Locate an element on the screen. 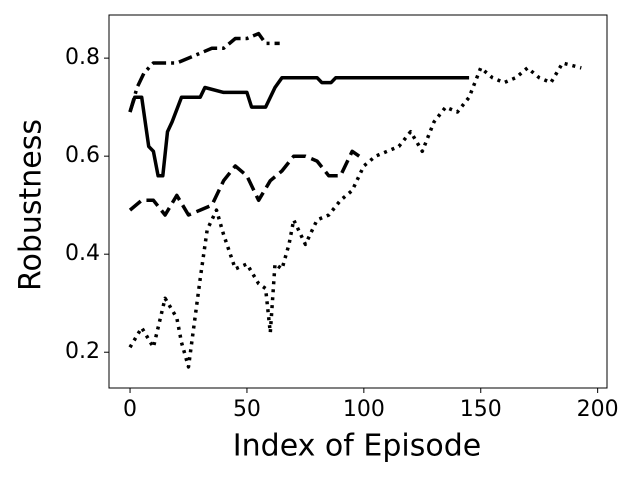 Image resolution: width=640 pixels, height=484 pixels. y-tick-label: 0.6 is located at coordinates (82, 155).